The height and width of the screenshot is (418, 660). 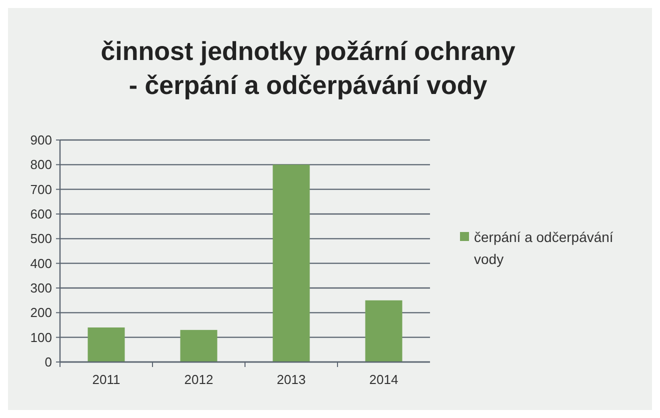 I want to click on legend-label: čerpání a odčerpávání vody, so click(x=544, y=247).